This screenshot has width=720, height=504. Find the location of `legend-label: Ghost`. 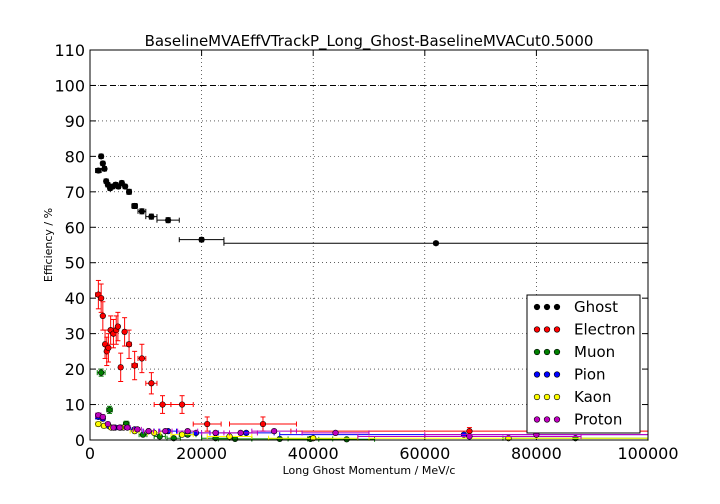

legend-label: Ghost is located at coordinates (596, 307).